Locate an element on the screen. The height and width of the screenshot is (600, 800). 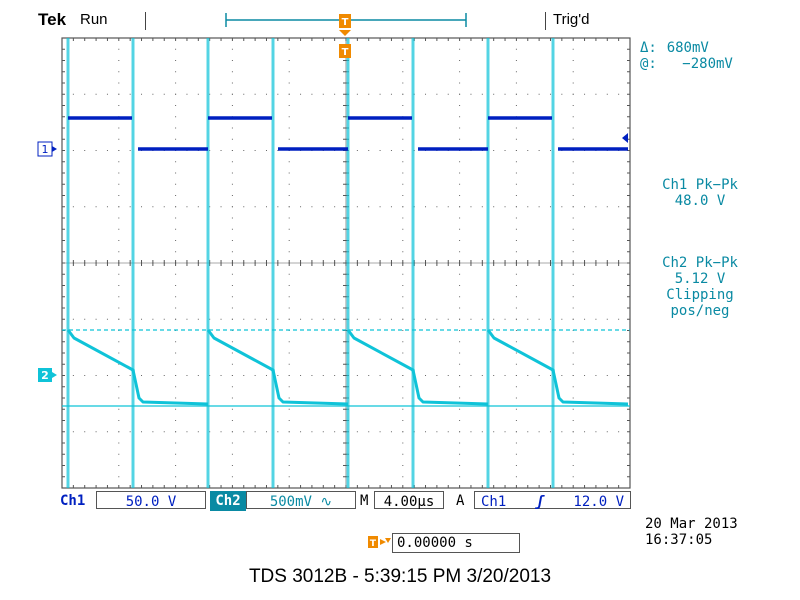
trigger-mode: A is located at coordinates (460, 501).